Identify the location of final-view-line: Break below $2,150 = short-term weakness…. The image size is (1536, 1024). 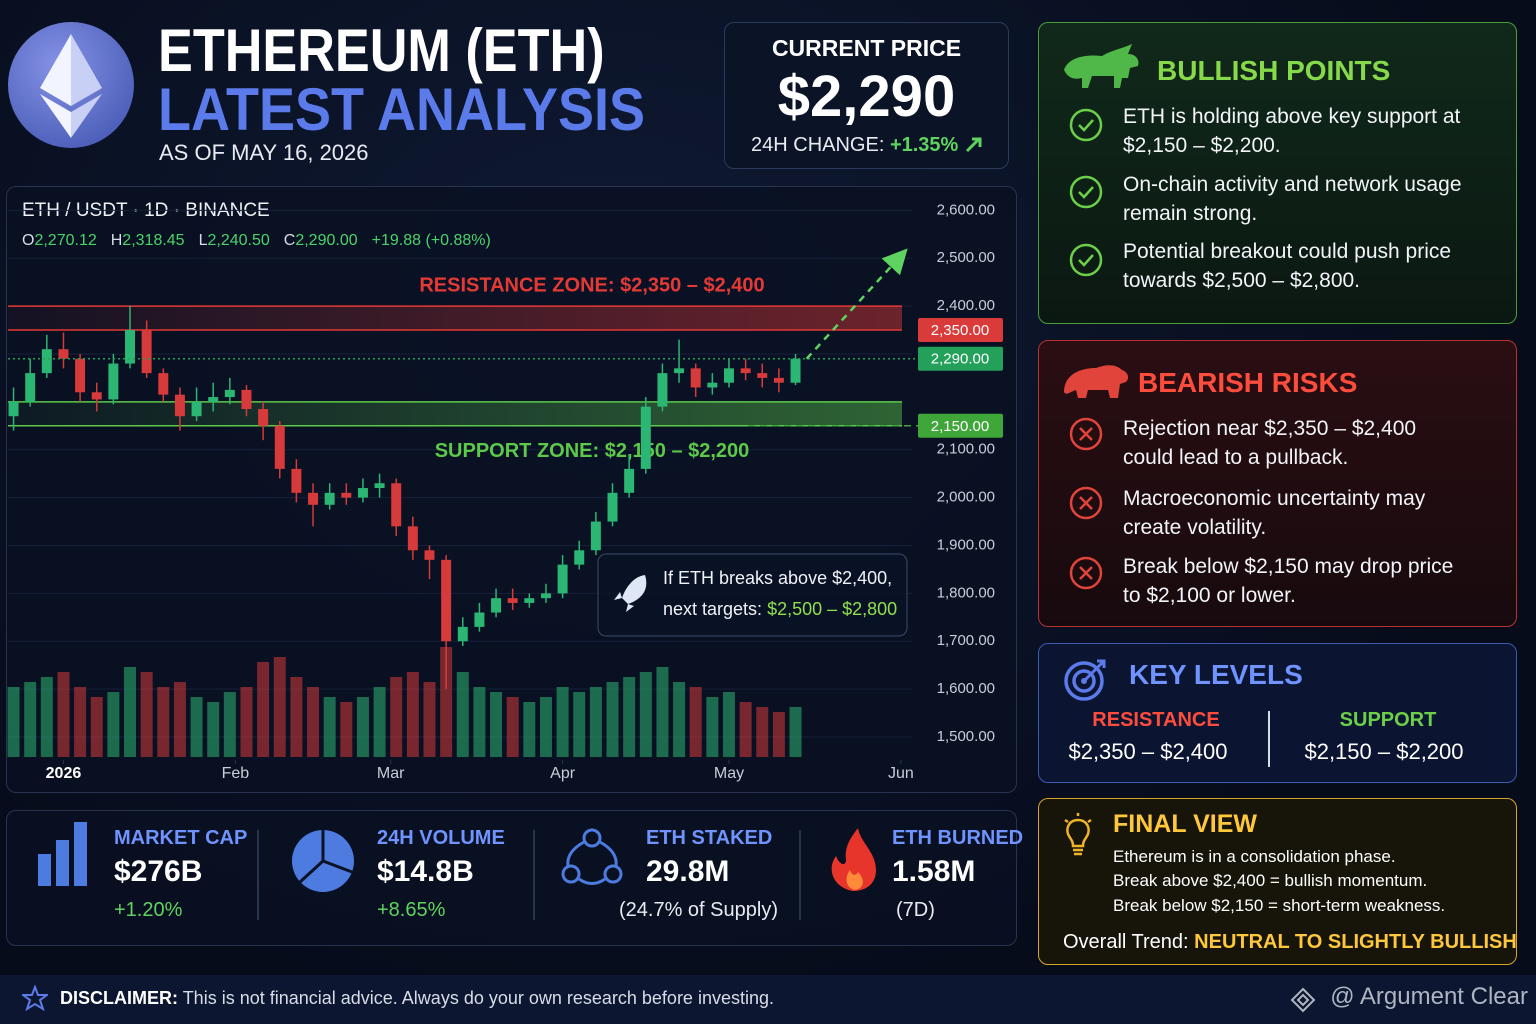
(1279, 905).